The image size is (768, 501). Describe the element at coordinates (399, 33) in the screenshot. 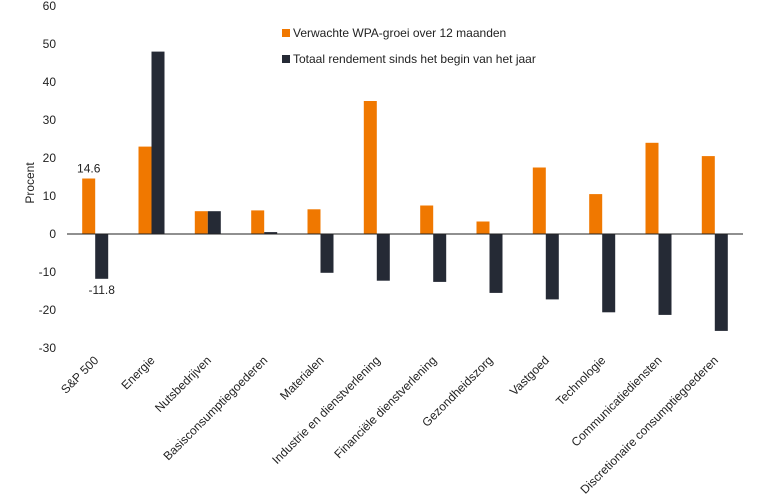

I see `legend-label-expected-eps-growth: Verwachte WPA-groei over 12 maanden` at that location.